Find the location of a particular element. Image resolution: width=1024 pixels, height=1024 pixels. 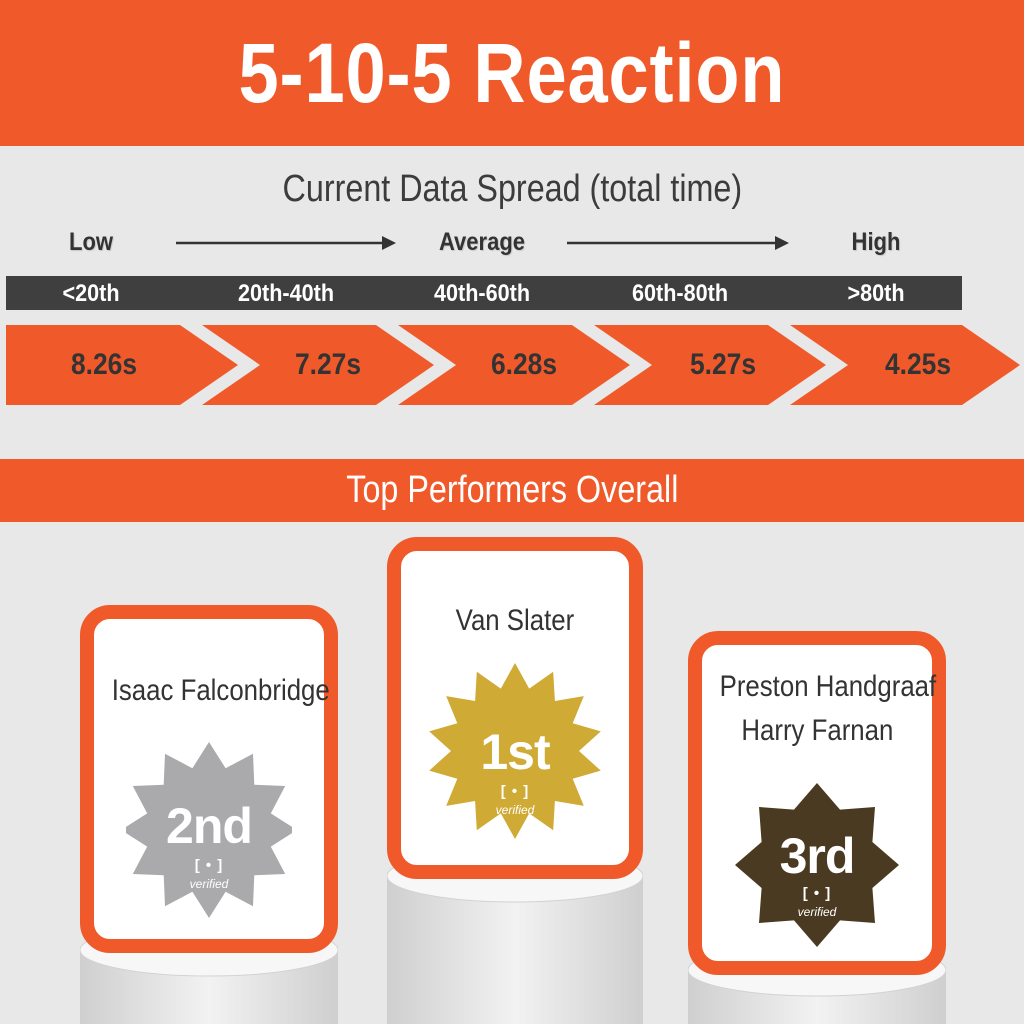

time-value: 8.26s is located at coordinates (104, 364).